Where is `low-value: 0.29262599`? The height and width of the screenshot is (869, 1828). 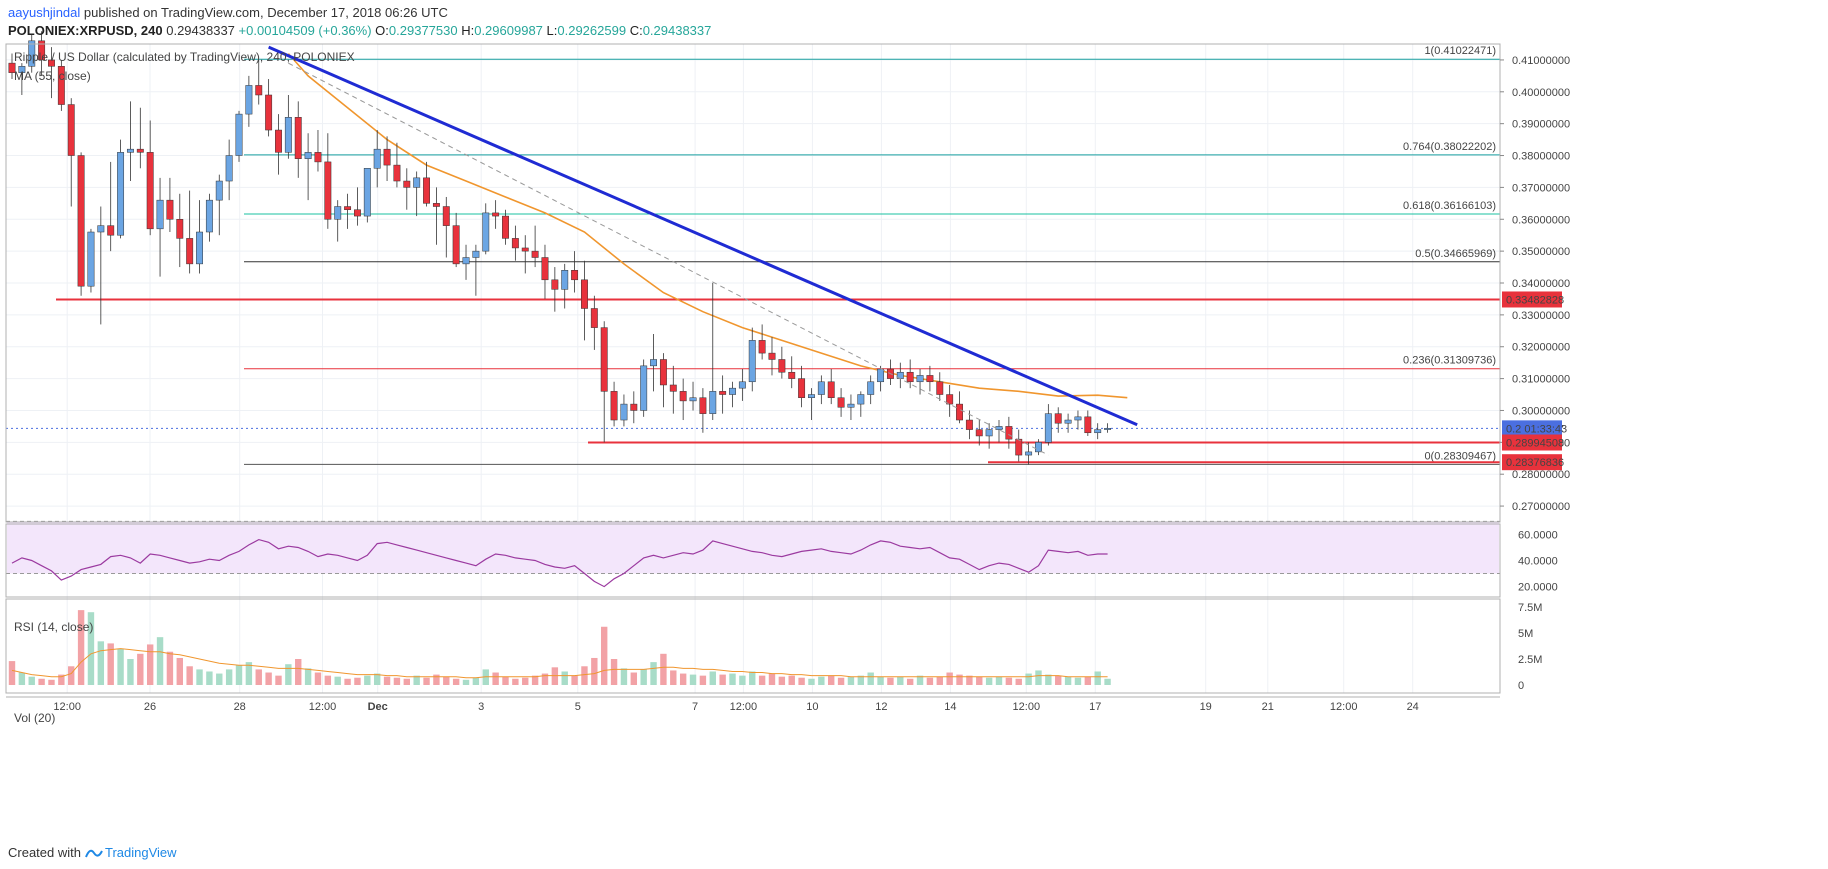
low-value: 0.29262599 is located at coordinates (592, 30).